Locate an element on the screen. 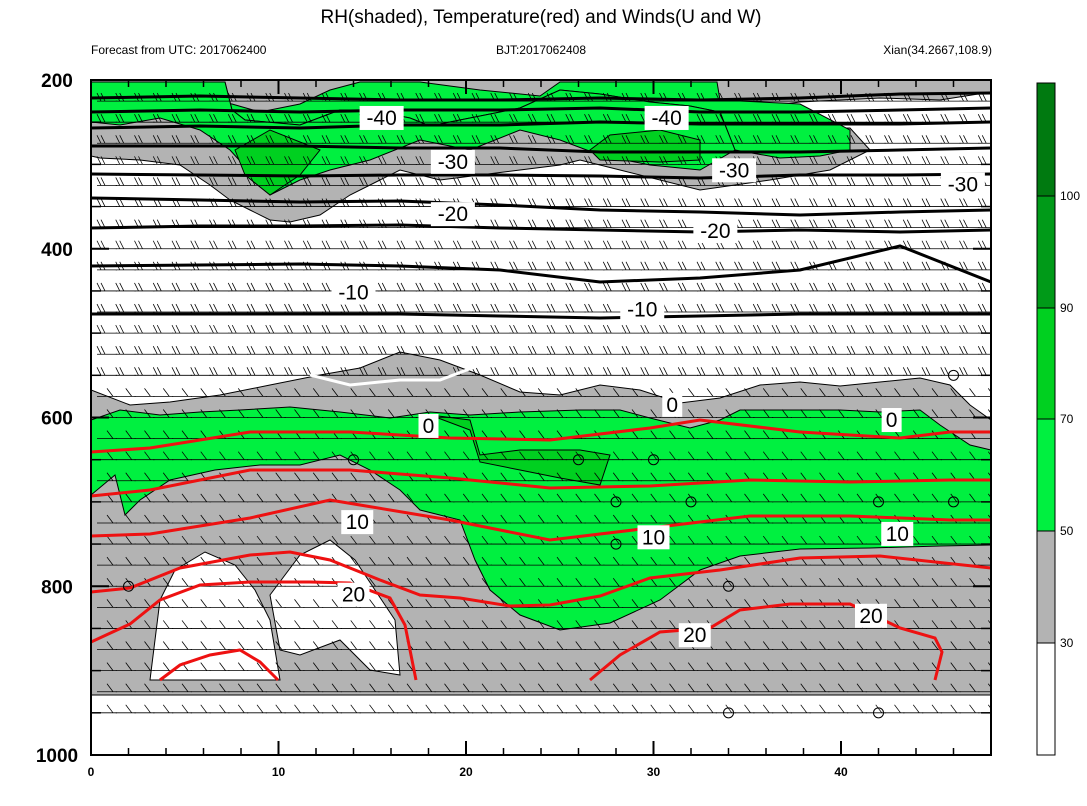 The image size is (1087, 806). subtitle-bjt: BJT:2017062408 is located at coordinates (541, 50).